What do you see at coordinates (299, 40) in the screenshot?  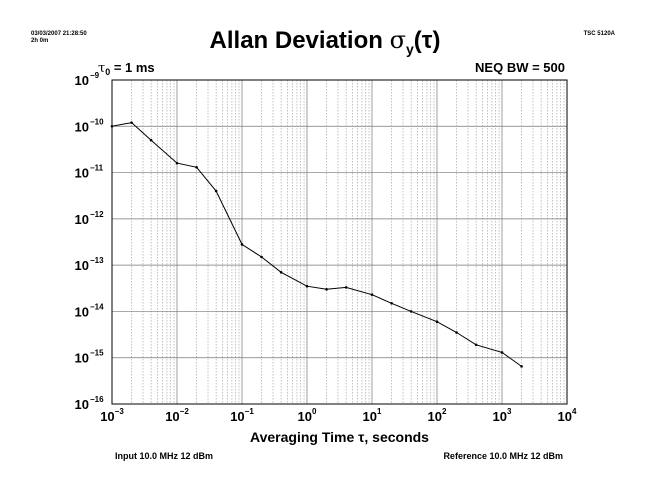 I see `title-main: Allan Deviation` at bounding box center [299, 40].